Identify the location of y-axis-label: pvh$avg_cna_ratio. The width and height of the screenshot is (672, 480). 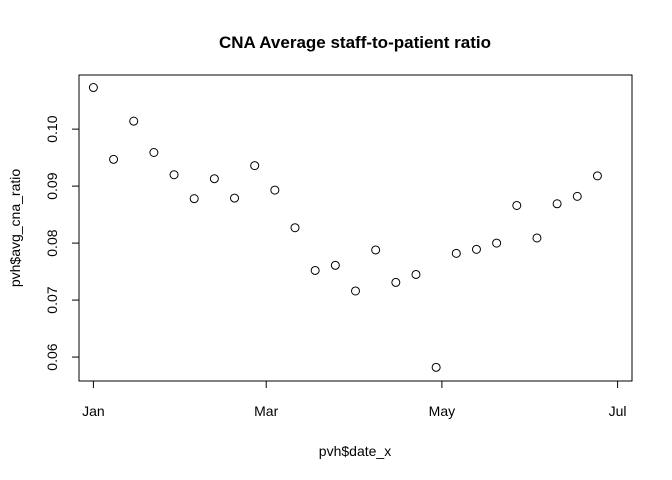
(15, 228).